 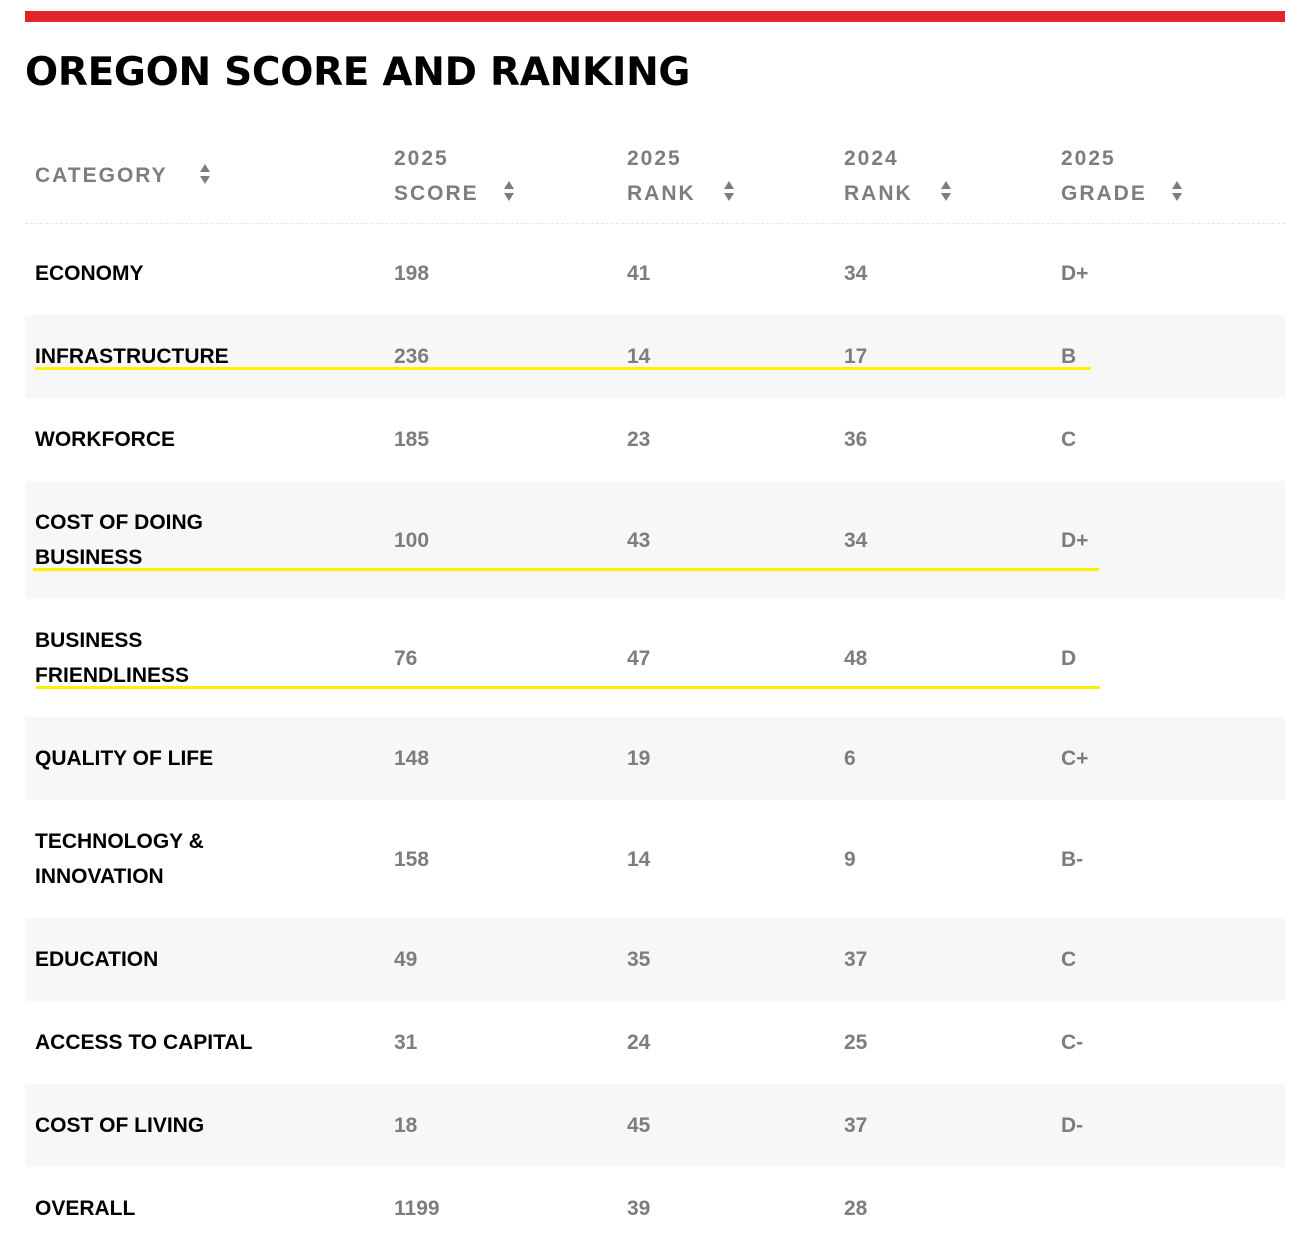 What do you see at coordinates (661, 175) in the screenshot?
I see `column-header-label: 2025 RANK` at bounding box center [661, 175].